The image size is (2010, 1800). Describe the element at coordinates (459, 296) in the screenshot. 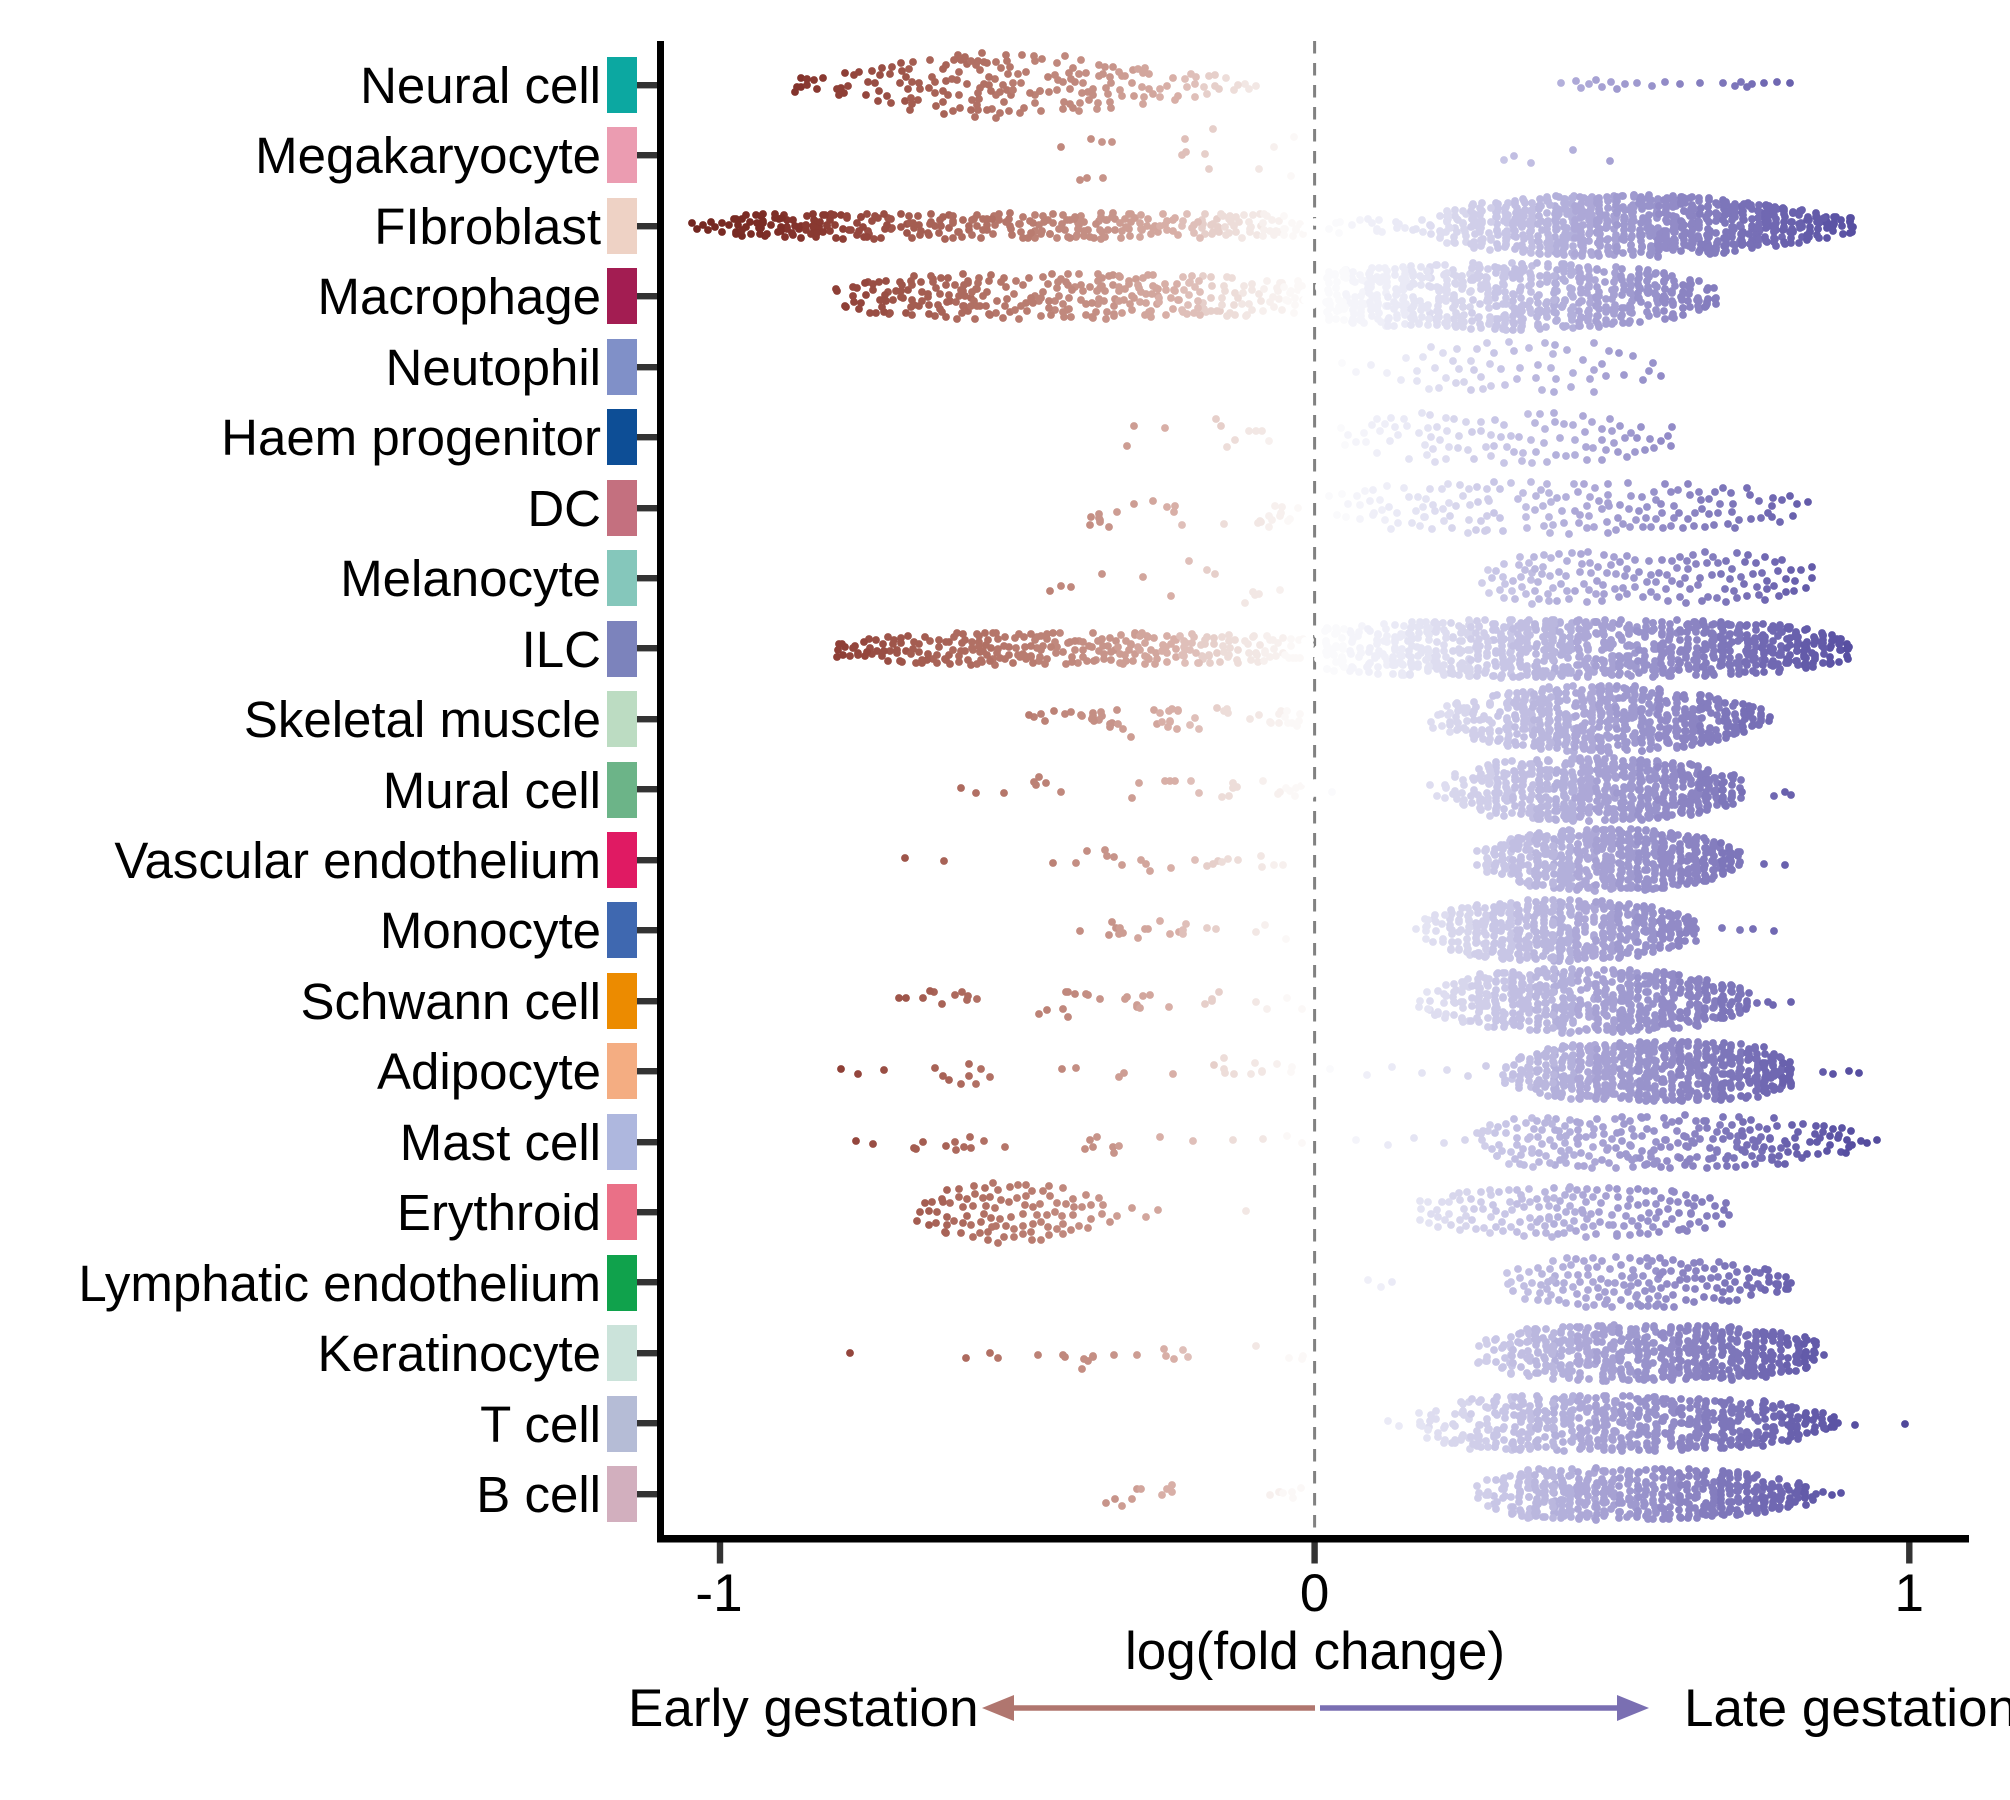

I see `svg-text: Macrophage` at that location.